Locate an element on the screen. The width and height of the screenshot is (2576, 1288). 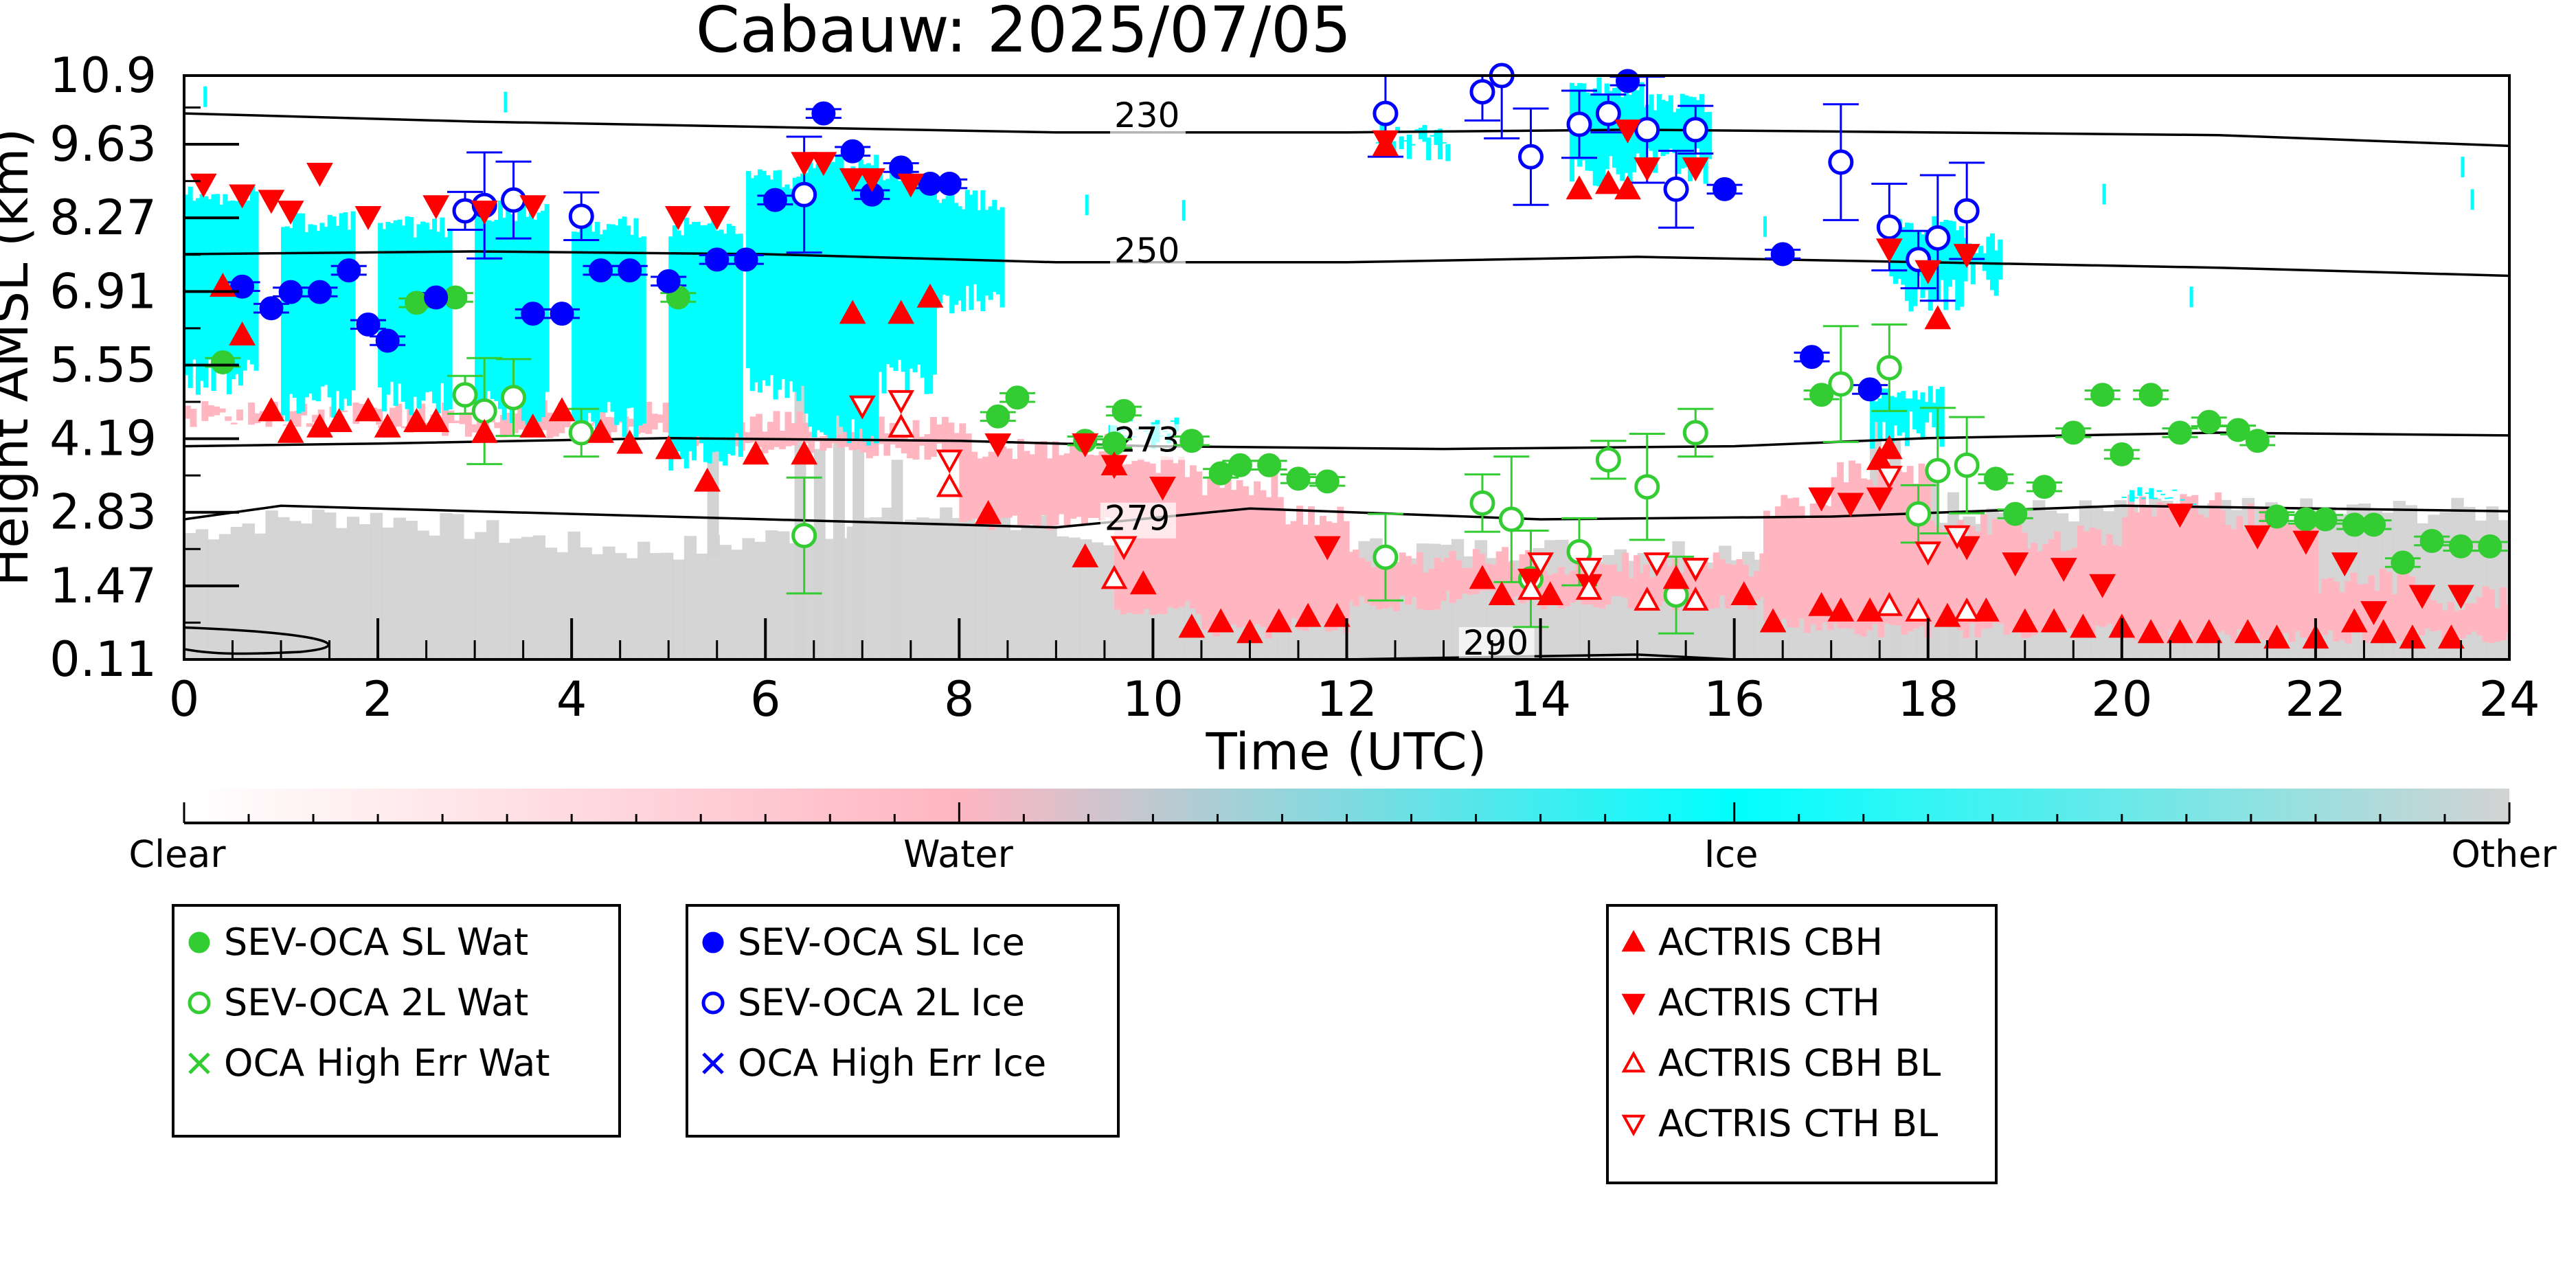
y-tick-label: 0.11 is located at coordinates (103, 659).